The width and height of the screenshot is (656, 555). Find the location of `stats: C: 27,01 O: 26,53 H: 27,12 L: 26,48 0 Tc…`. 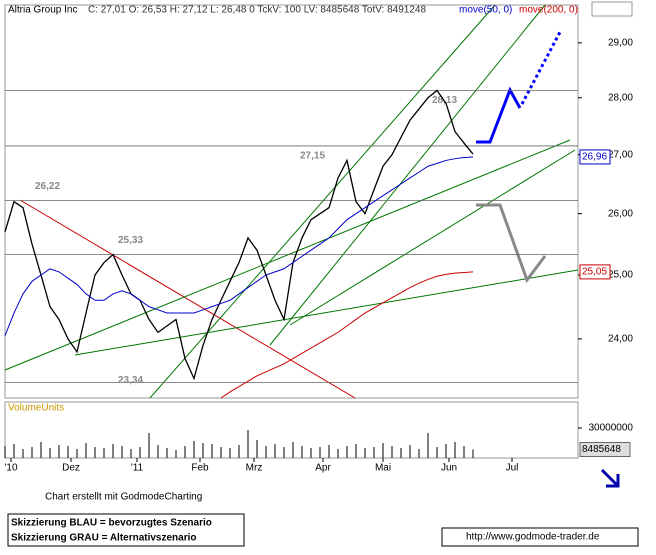

stats: C: 27,01 O: 26,53 H: 27,12 L: 26,48 0 Tc… is located at coordinates (257, 10).